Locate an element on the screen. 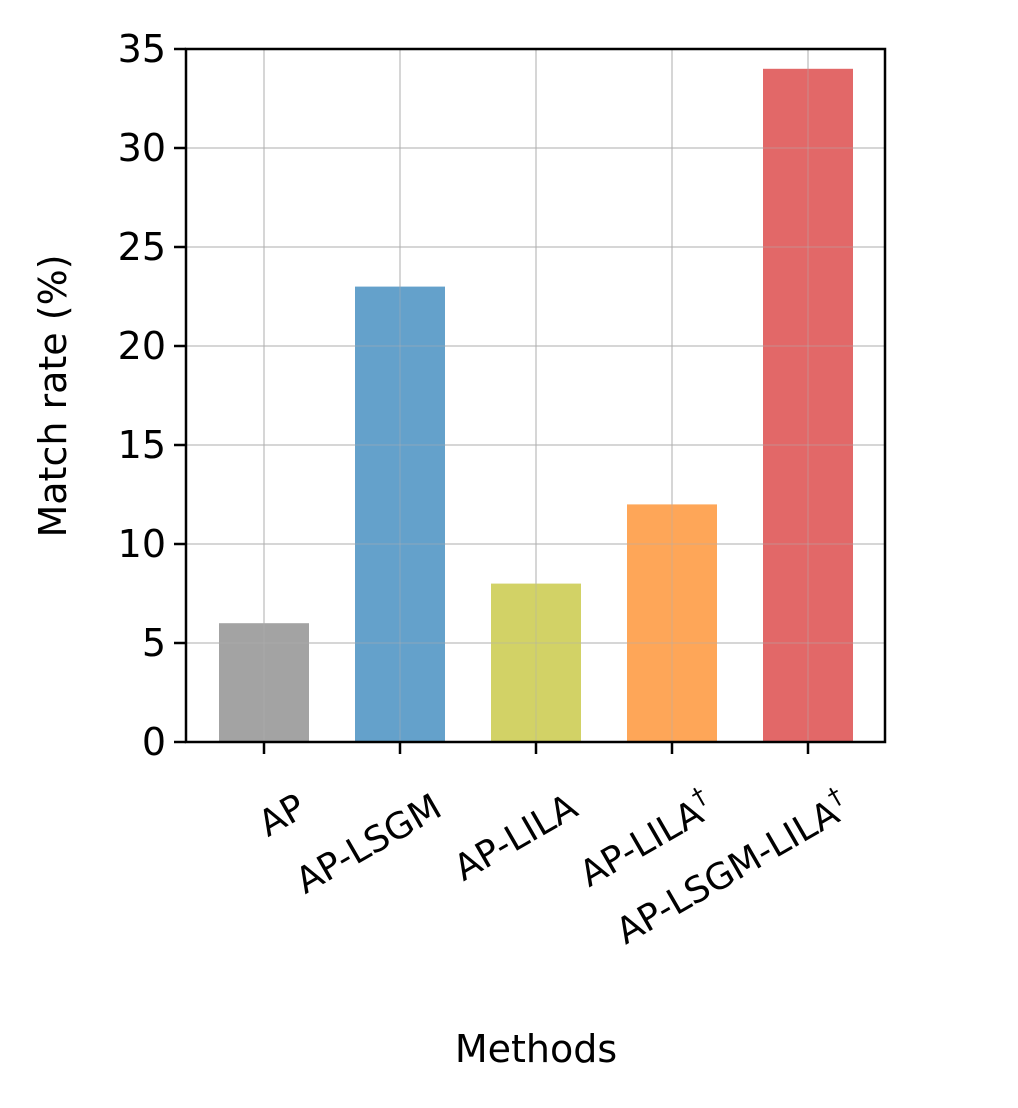 The image size is (1018, 1108). y-tick-label: 30 is located at coordinates (142, 148).